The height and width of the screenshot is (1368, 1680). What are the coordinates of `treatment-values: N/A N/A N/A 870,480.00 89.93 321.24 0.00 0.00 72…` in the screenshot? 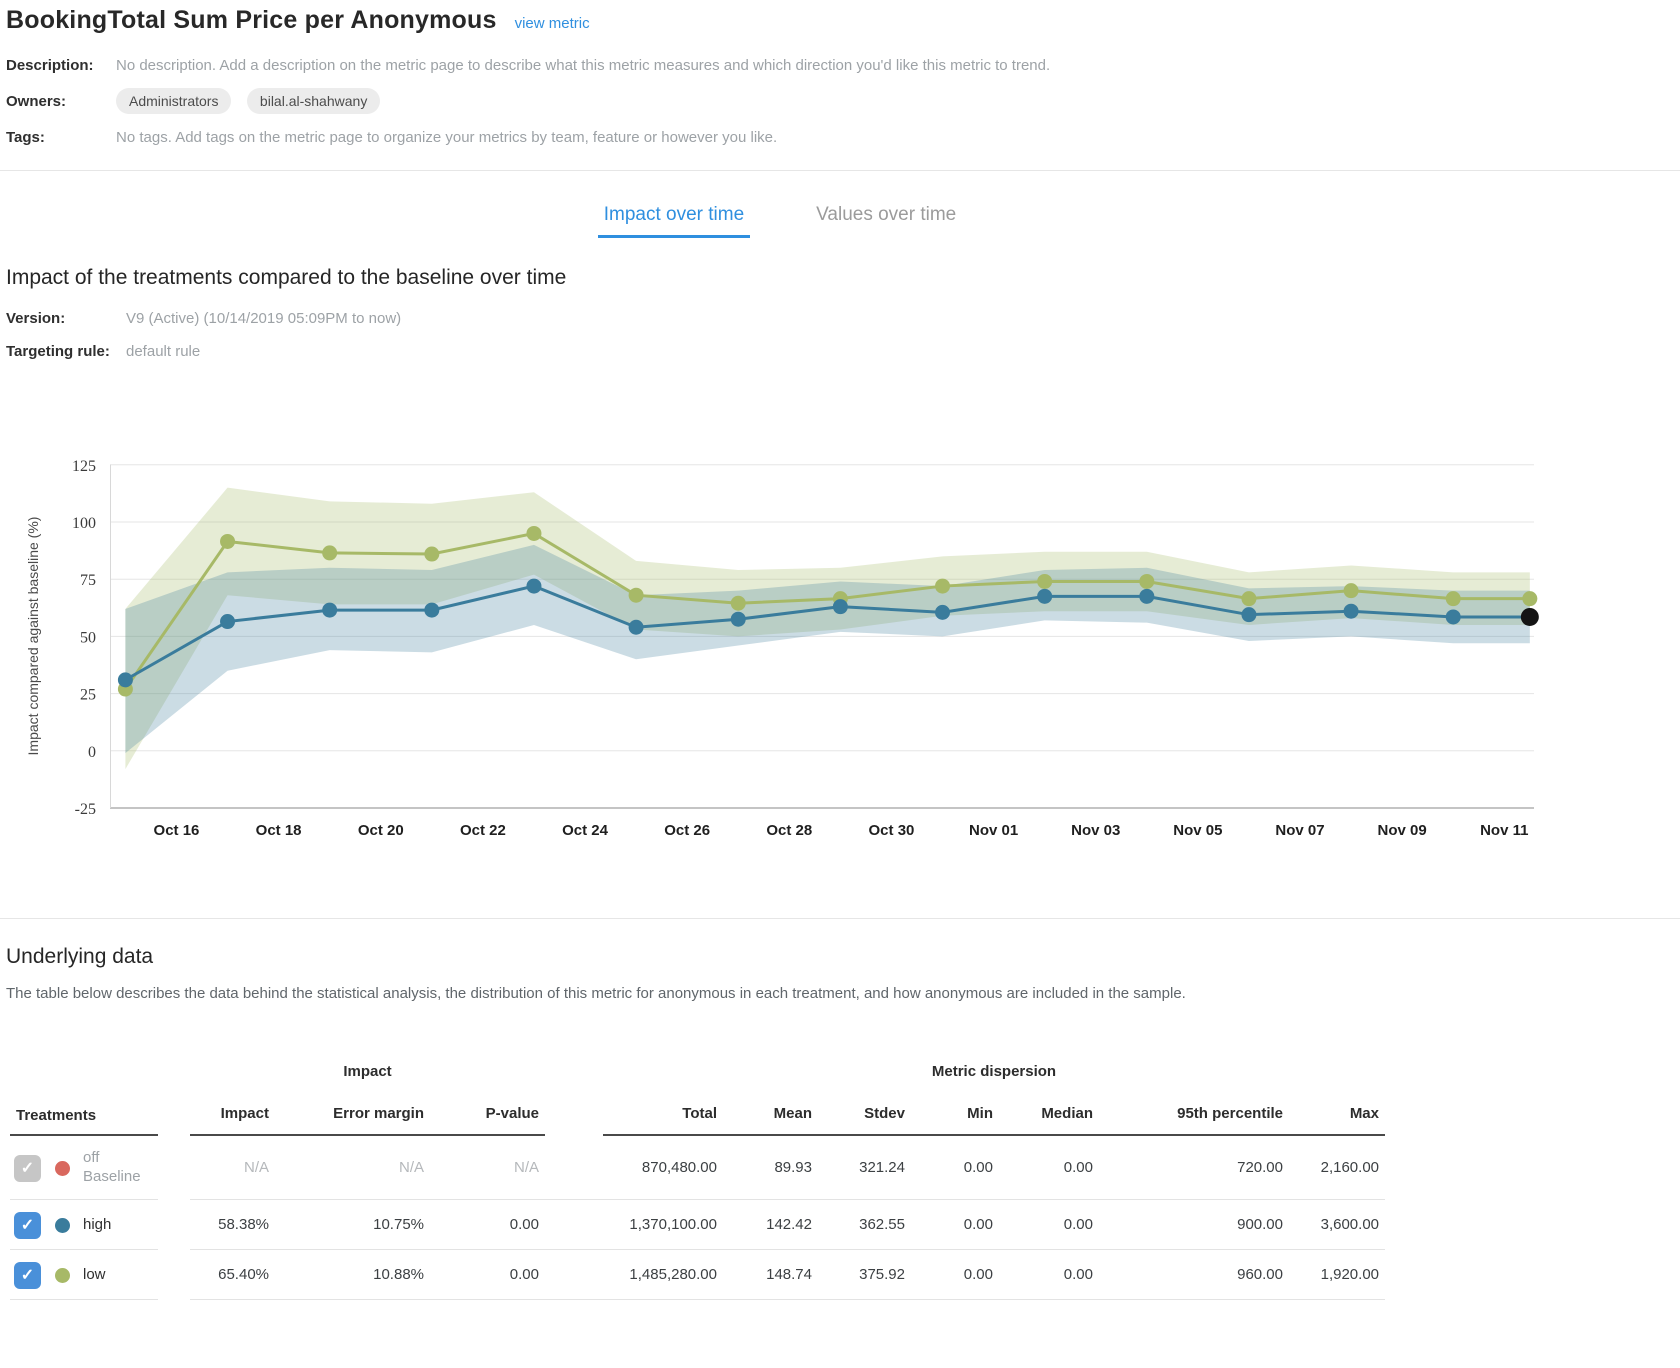 It's located at (787, 1168).